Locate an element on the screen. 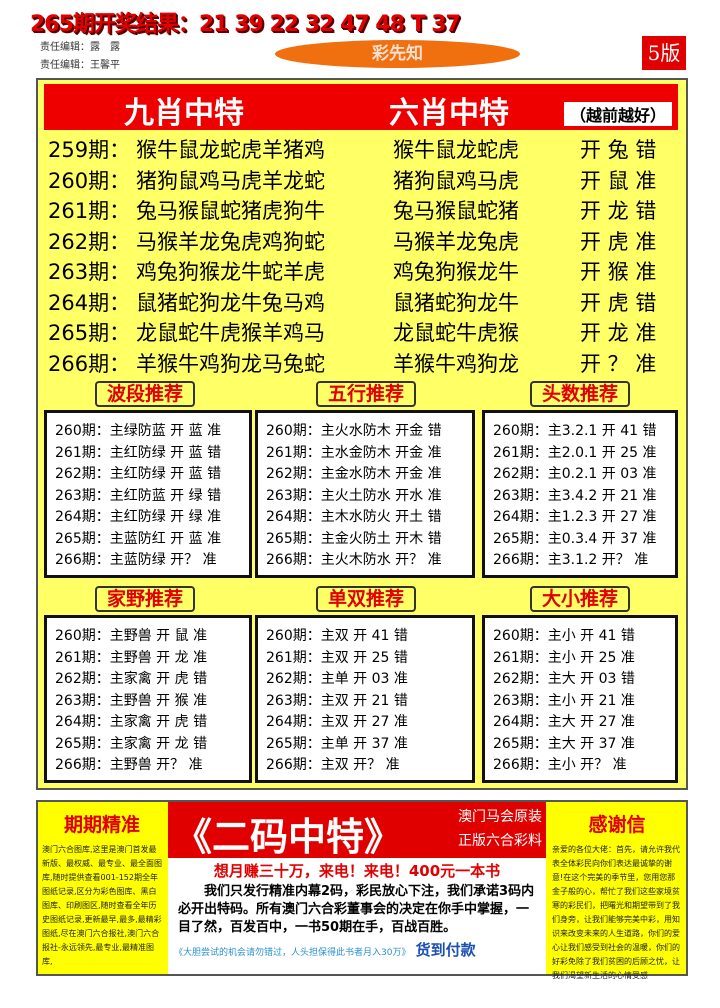 This screenshot has height=1008, width=720. record-line: 264期：主红防绿 开 绿 准 is located at coordinates (138, 517).